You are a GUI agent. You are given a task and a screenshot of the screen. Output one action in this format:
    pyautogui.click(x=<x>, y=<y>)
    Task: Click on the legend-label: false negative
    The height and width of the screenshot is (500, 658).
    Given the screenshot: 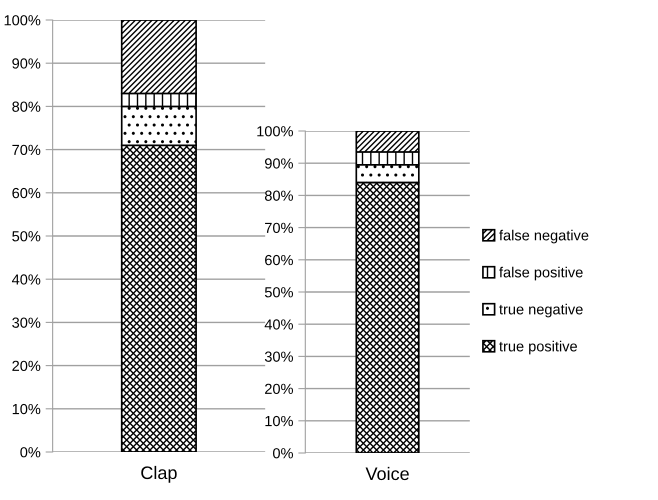 What is the action you would take?
    pyautogui.click(x=543, y=237)
    